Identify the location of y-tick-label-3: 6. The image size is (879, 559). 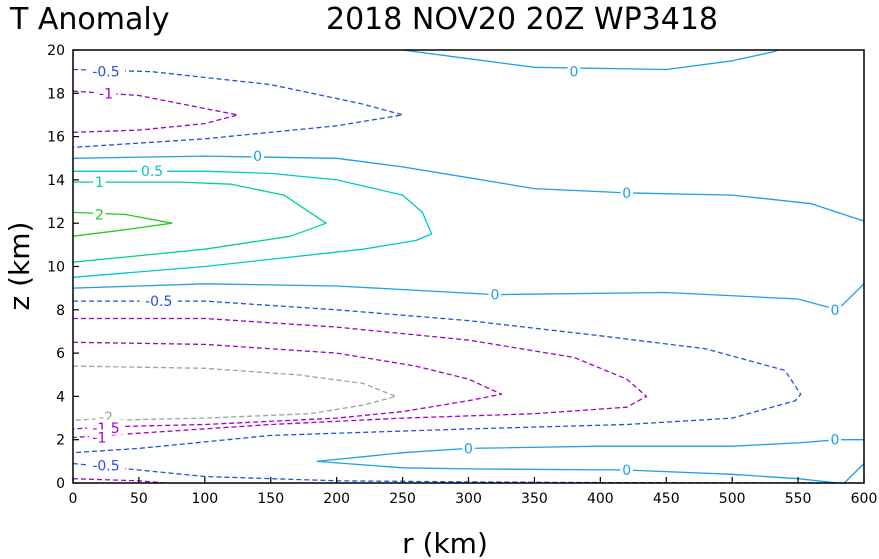
(60, 354).